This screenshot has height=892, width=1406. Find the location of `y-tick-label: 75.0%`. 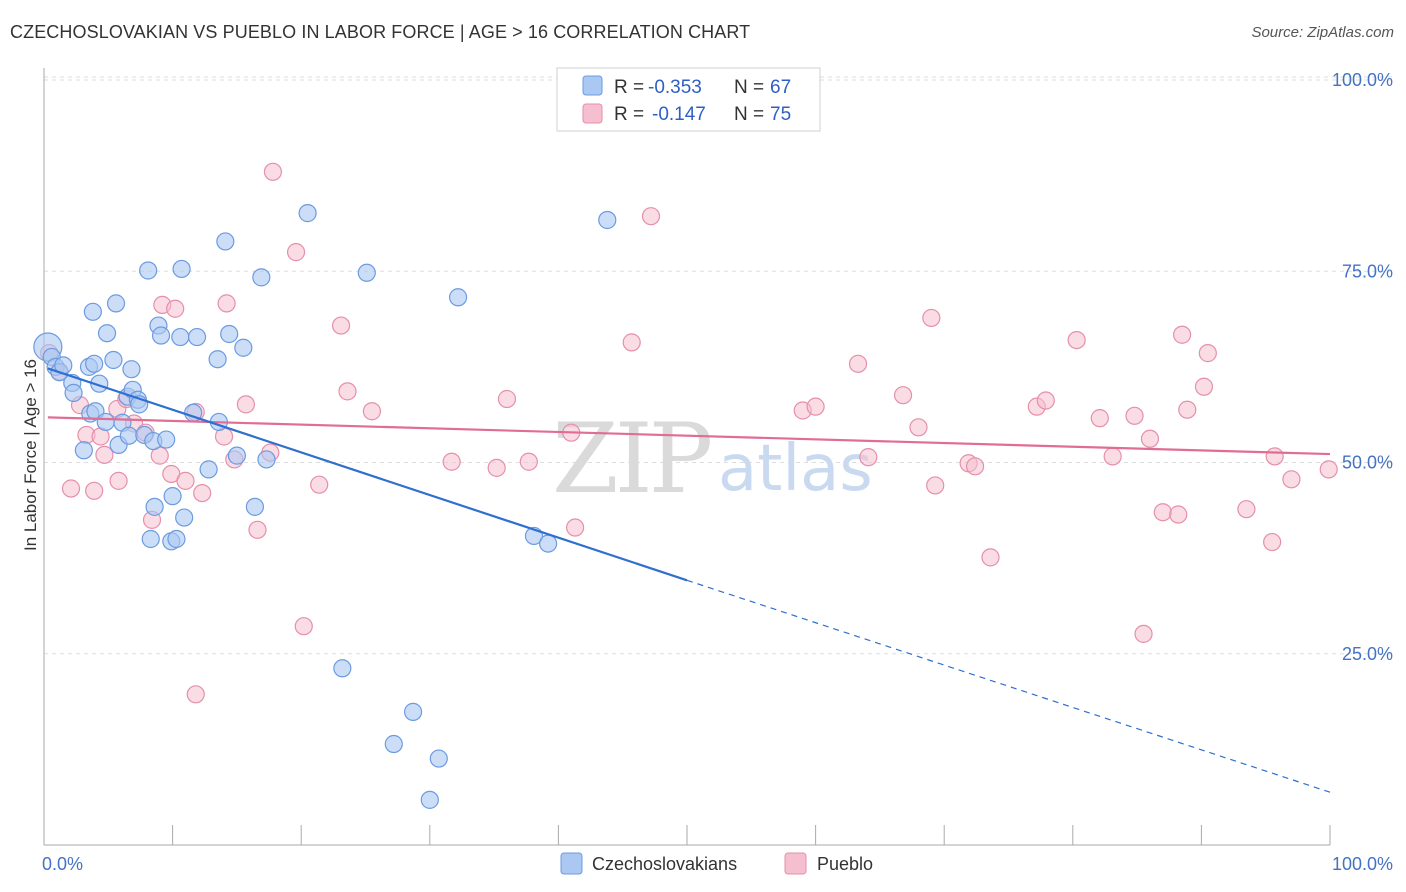

y-tick-label: 75.0% is located at coordinates (1367, 271).